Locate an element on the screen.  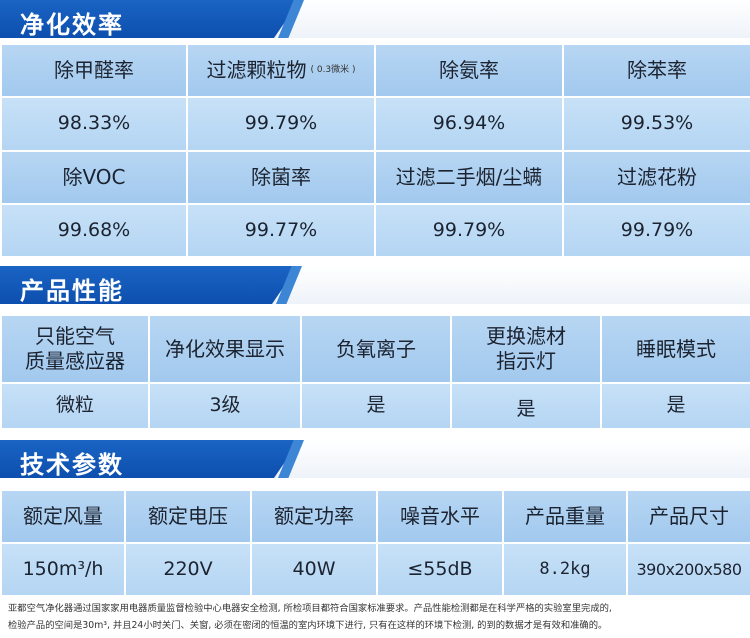
purification-header-cell: 除氨率 is located at coordinates (469, 70).